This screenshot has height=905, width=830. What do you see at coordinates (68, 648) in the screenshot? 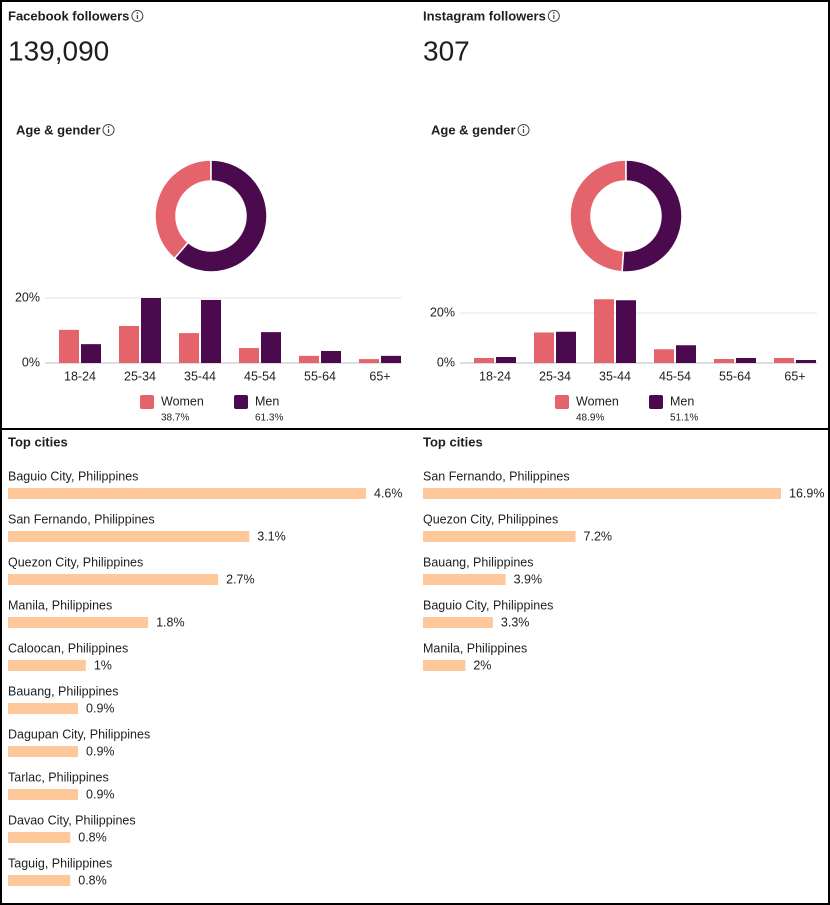
I see `city-label: Caloocan, Philippines` at bounding box center [68, 648].